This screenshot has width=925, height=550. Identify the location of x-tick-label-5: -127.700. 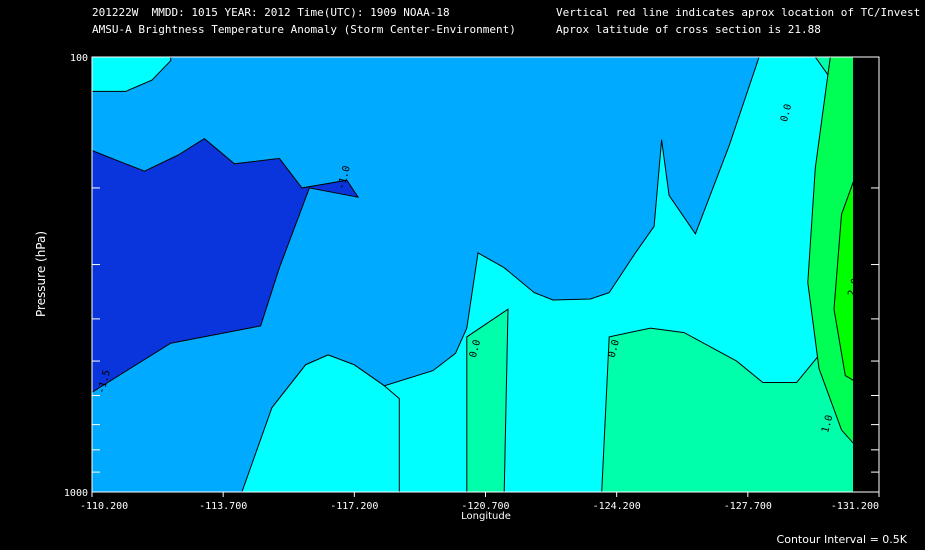
(748, 506).